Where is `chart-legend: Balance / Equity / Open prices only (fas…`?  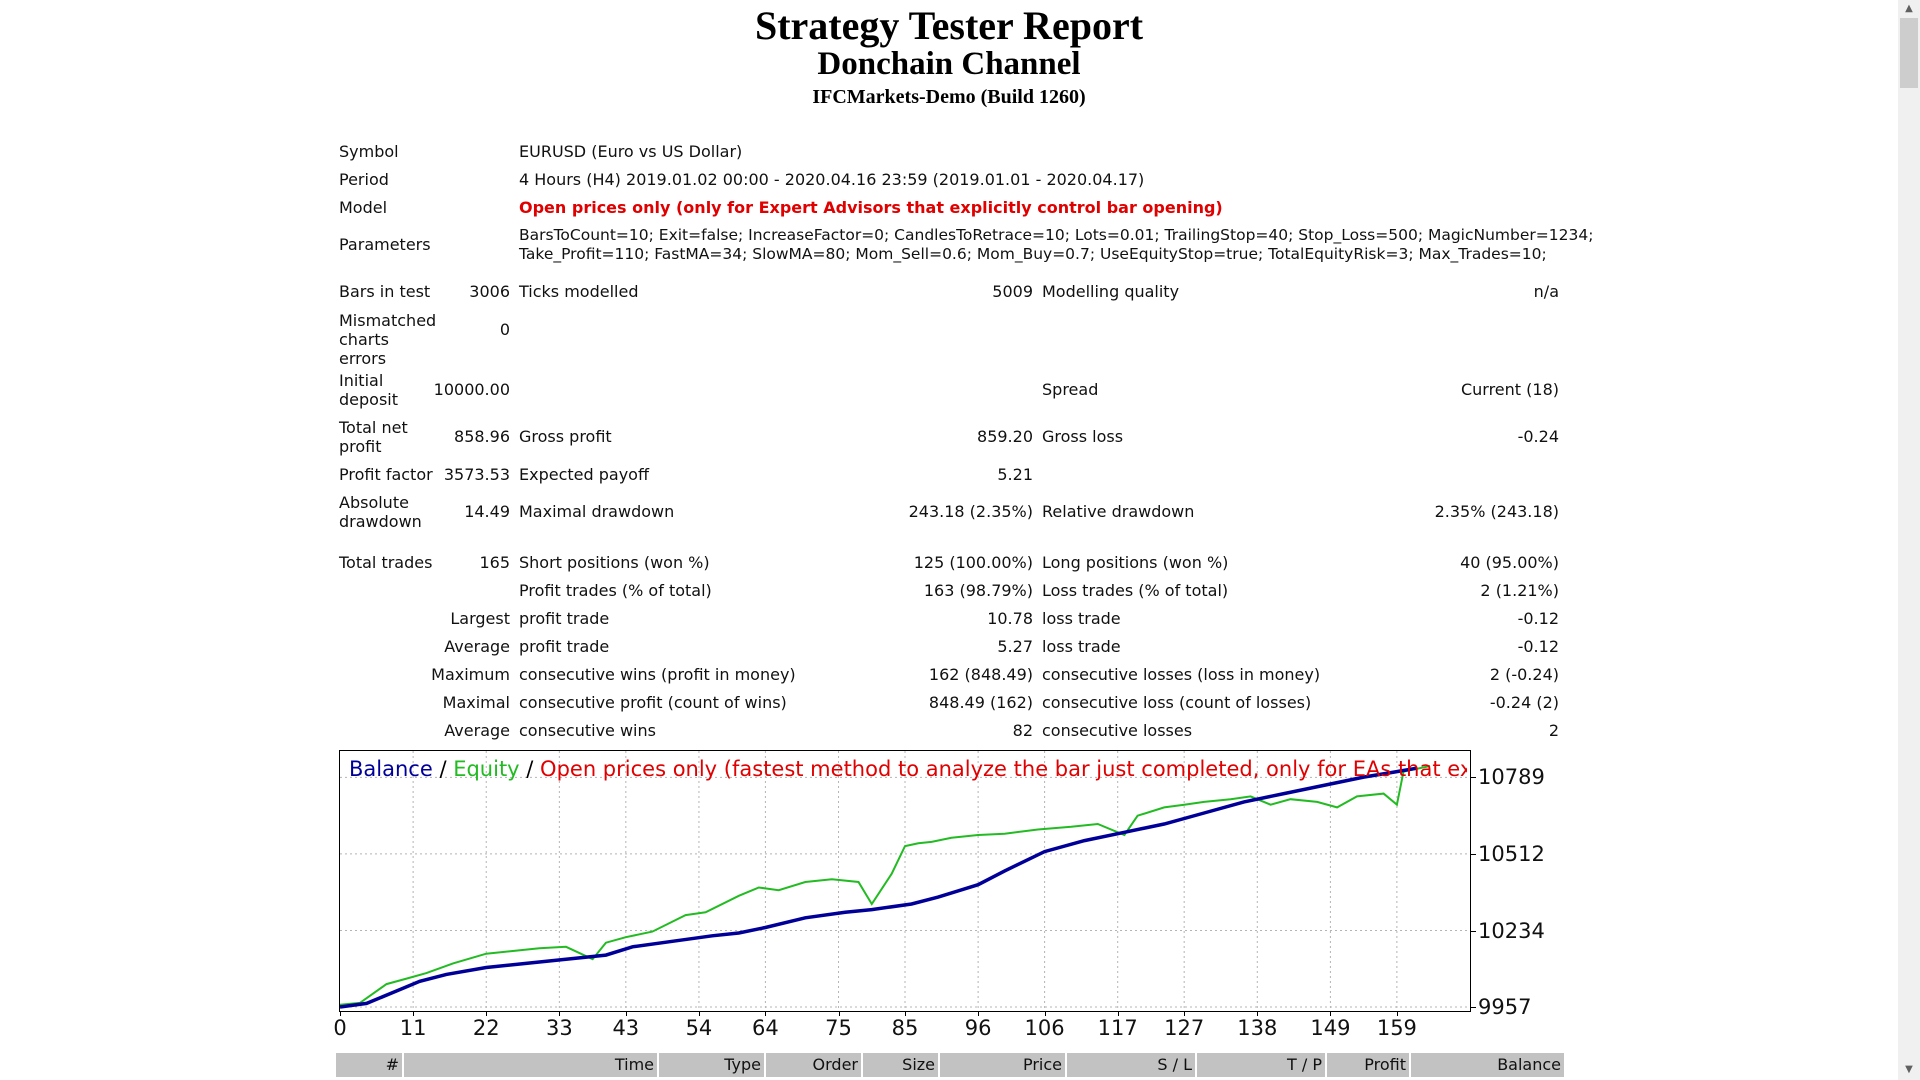 chart-legend: Balance / Equity / Open prices only (fas… is located at coordinates (908, 769).